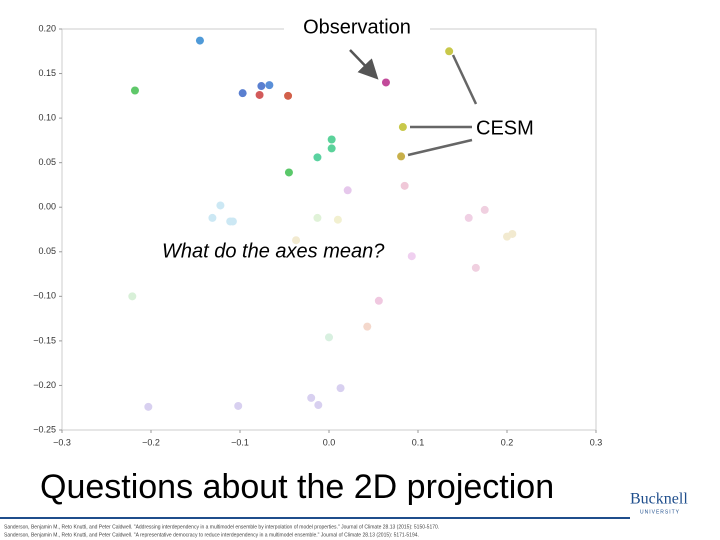 This screenshot has width=720, height=540. What do you see at coordinates (660, 512) in the screenshot?
I see `logo-sub: UNIVERSITY` at bounding box center [660, 512].